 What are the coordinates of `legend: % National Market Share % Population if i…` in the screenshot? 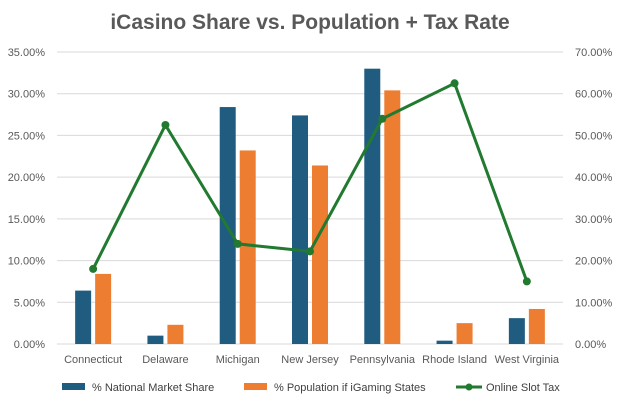 It's located at (311, 388).